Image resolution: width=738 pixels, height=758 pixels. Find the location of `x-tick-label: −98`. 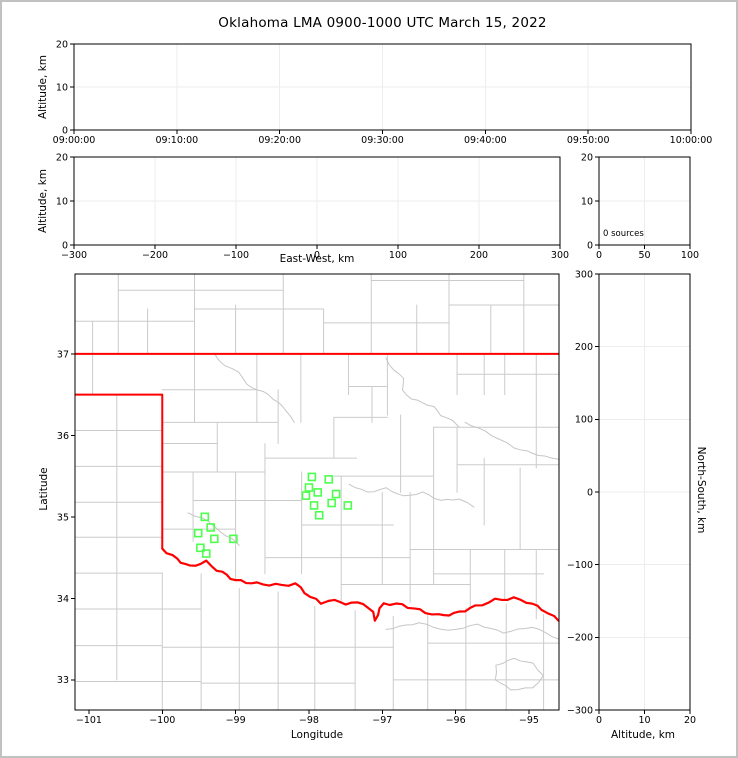

x-tick-label: −98 is located at coordinates (309, 720).